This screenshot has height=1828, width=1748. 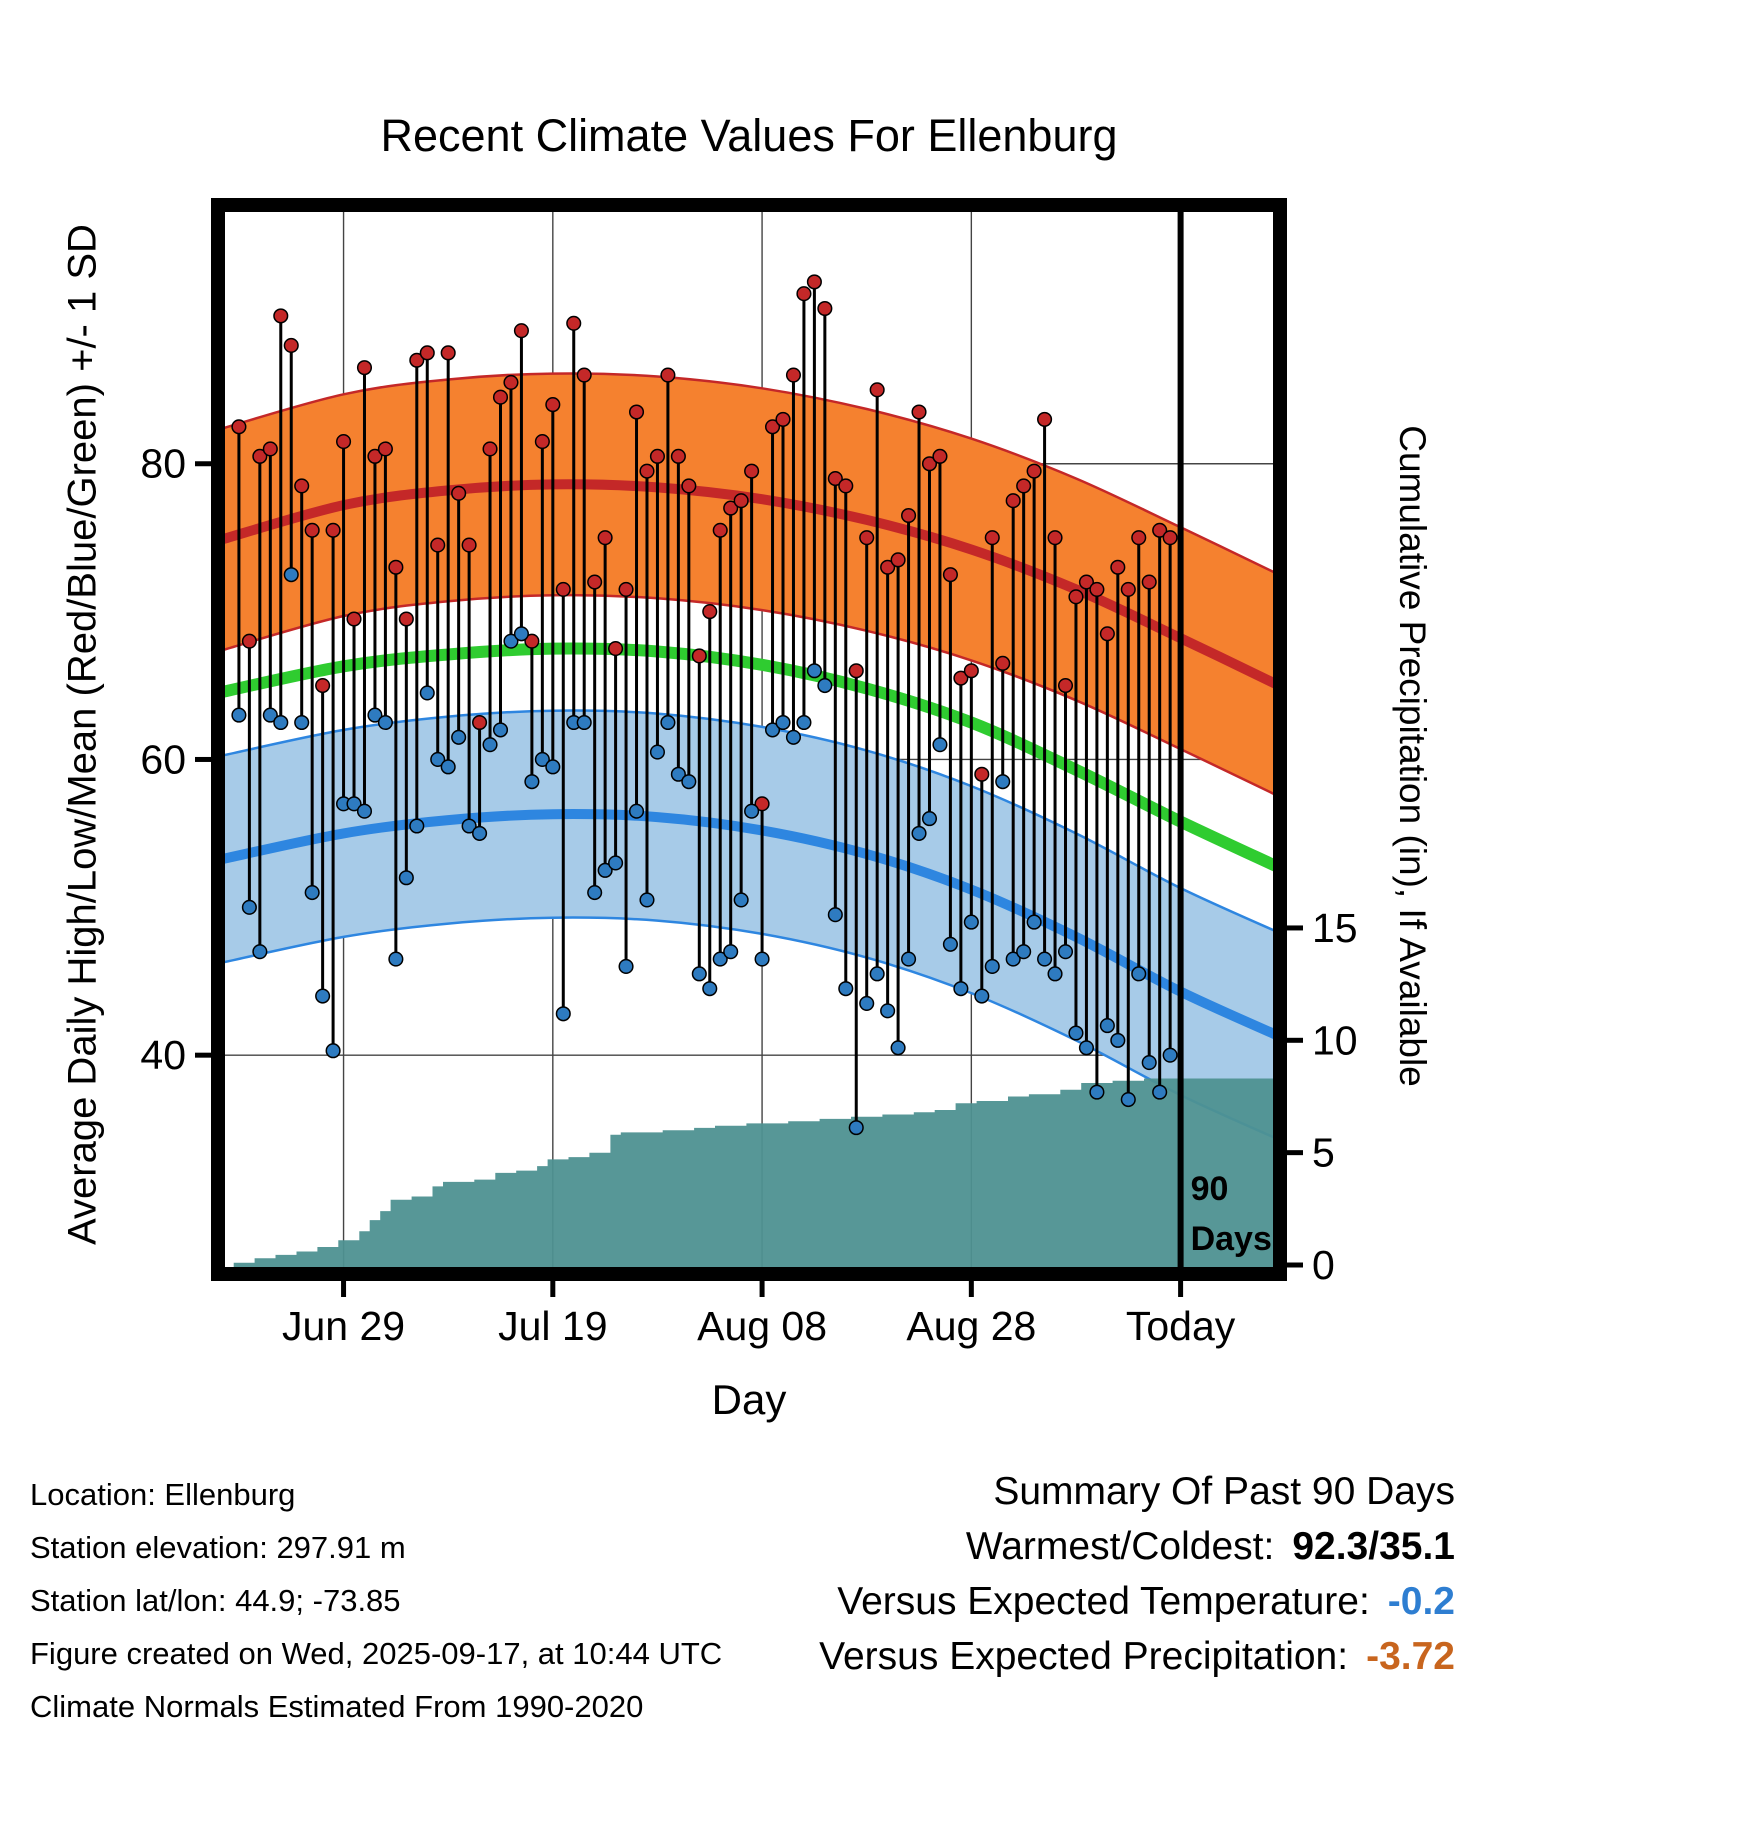 I want to click on cumulative-precip-area, so click(x=754, y=1173).